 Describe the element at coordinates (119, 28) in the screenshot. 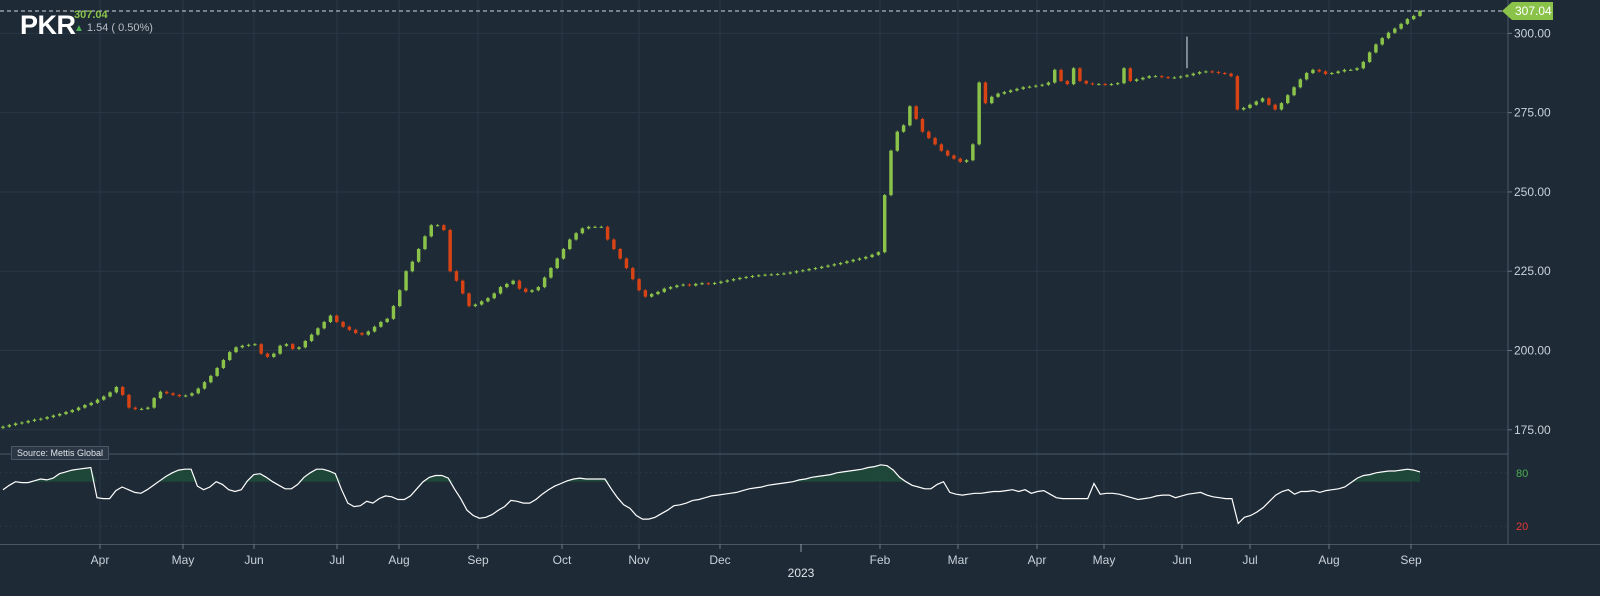

I see `price-change: 1.54 ( 0.50%)` at that location.